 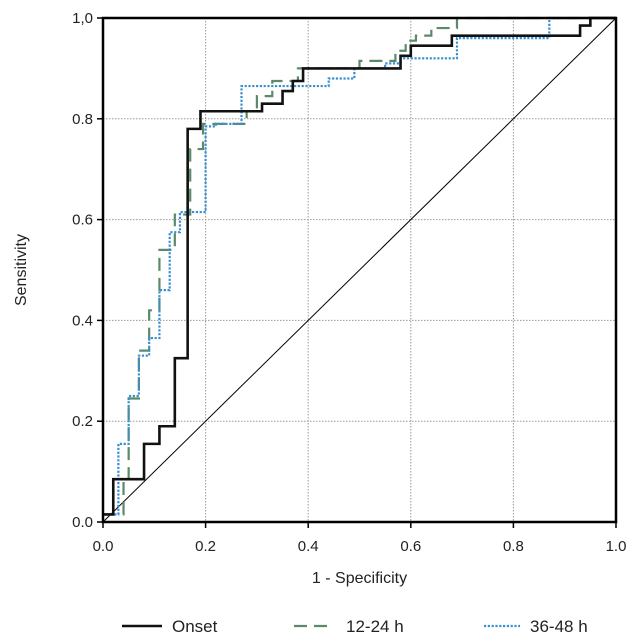 What do you see at coordinates (82, 220) in the screenshot?
I see `y-tick-label: 0.6` at bounding box center [82, 220].